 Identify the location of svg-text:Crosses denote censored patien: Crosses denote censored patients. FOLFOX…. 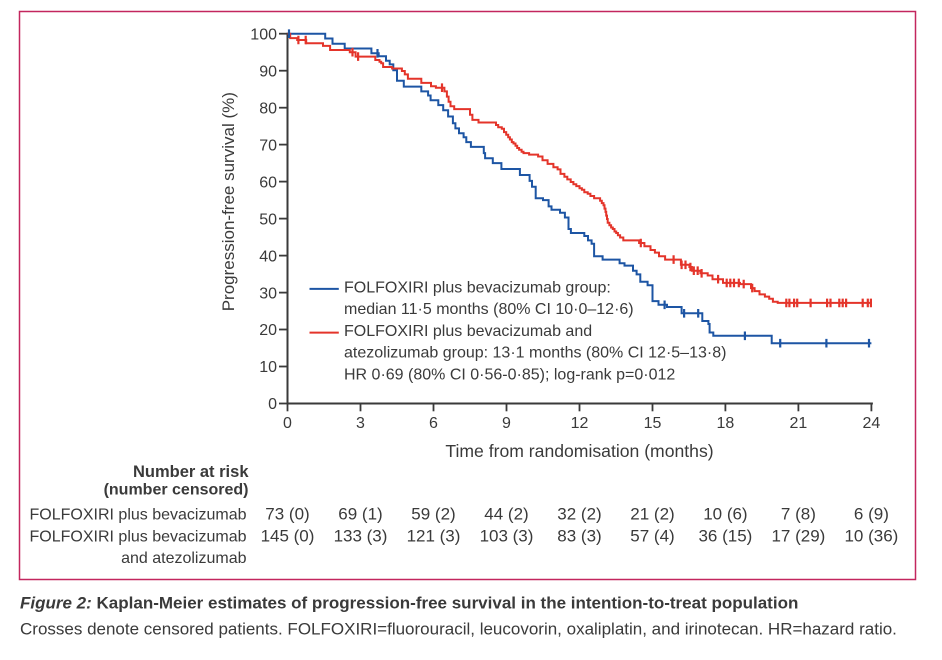
(458, 629).